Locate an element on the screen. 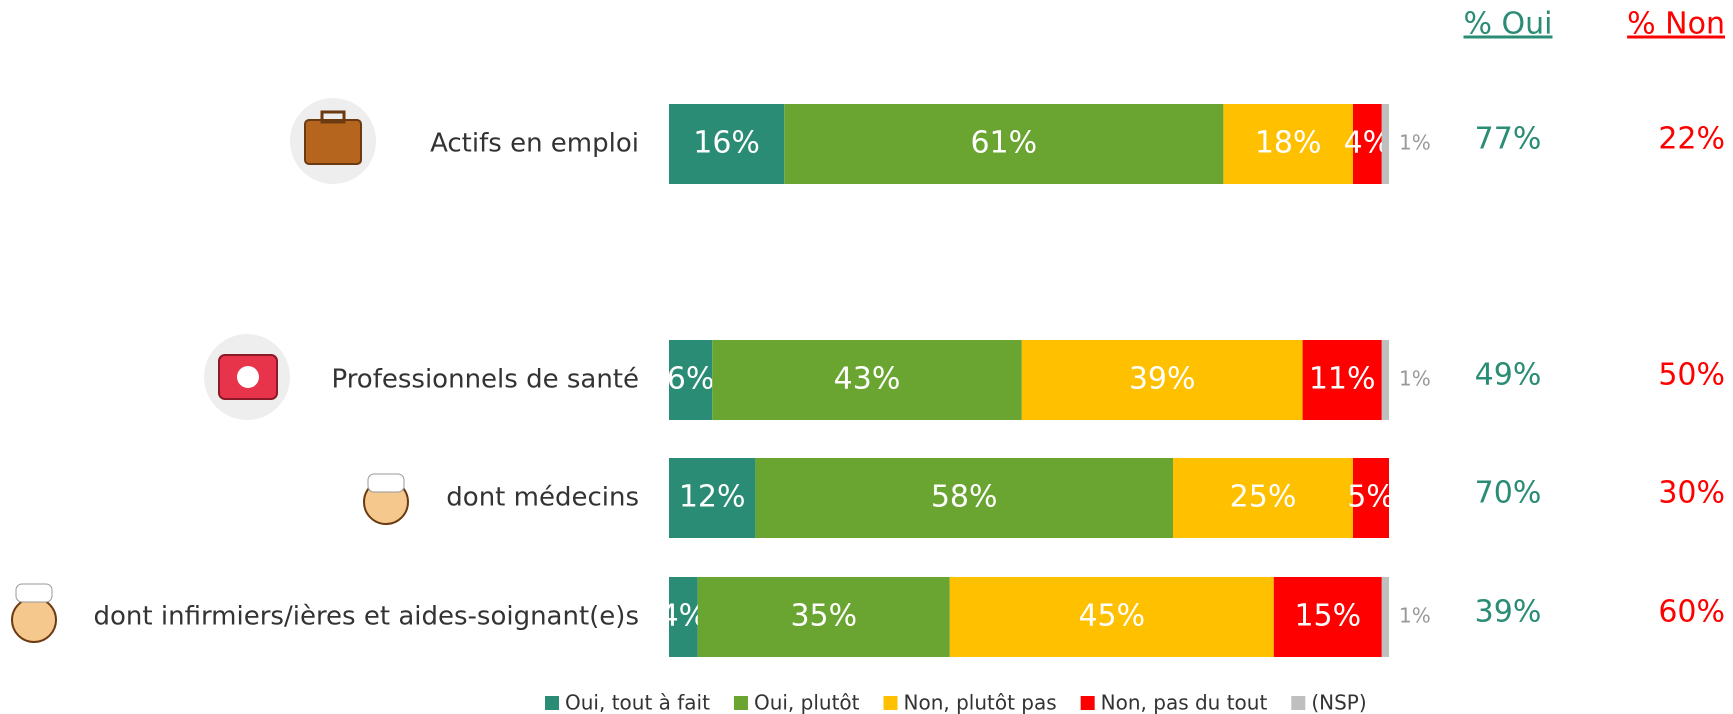 This screenshot has height=714, width=1733. nurse-cap is located at coordinates (34, 593).